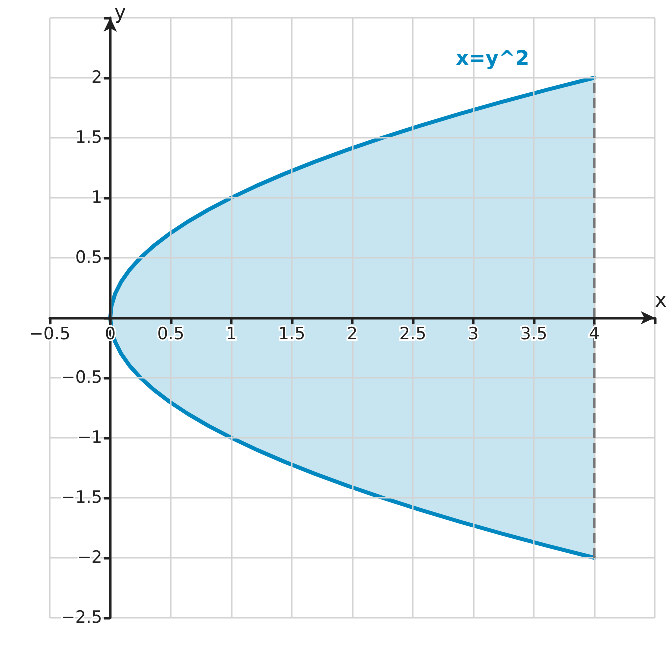  What do you see at coordinates (81, 498) in the screenshot?
I see `y-tick-label: −1.5` at bounding box center [81, 498].